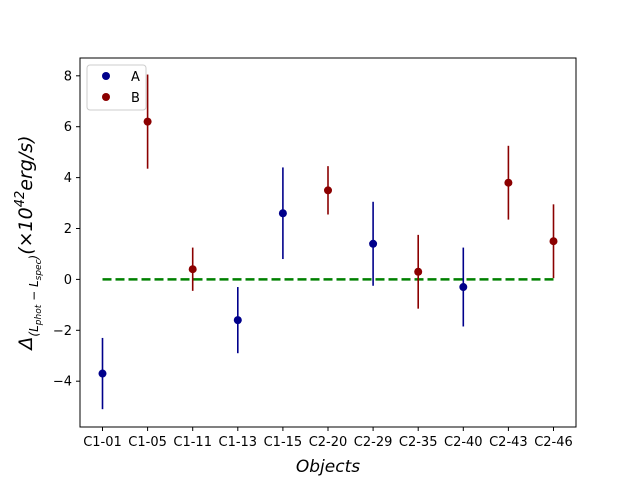 The image size is (640, 480). Describe the element at coordinates (34, 292) in the screenshot. I see `y-title-sub-minus: − L` at that location.